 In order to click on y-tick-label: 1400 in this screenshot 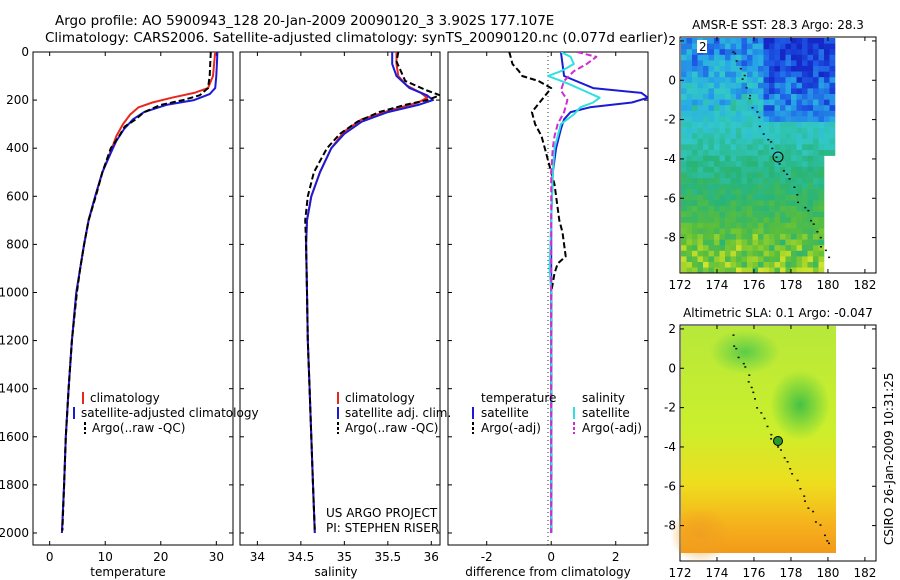, I will do `click(14, 389)`.